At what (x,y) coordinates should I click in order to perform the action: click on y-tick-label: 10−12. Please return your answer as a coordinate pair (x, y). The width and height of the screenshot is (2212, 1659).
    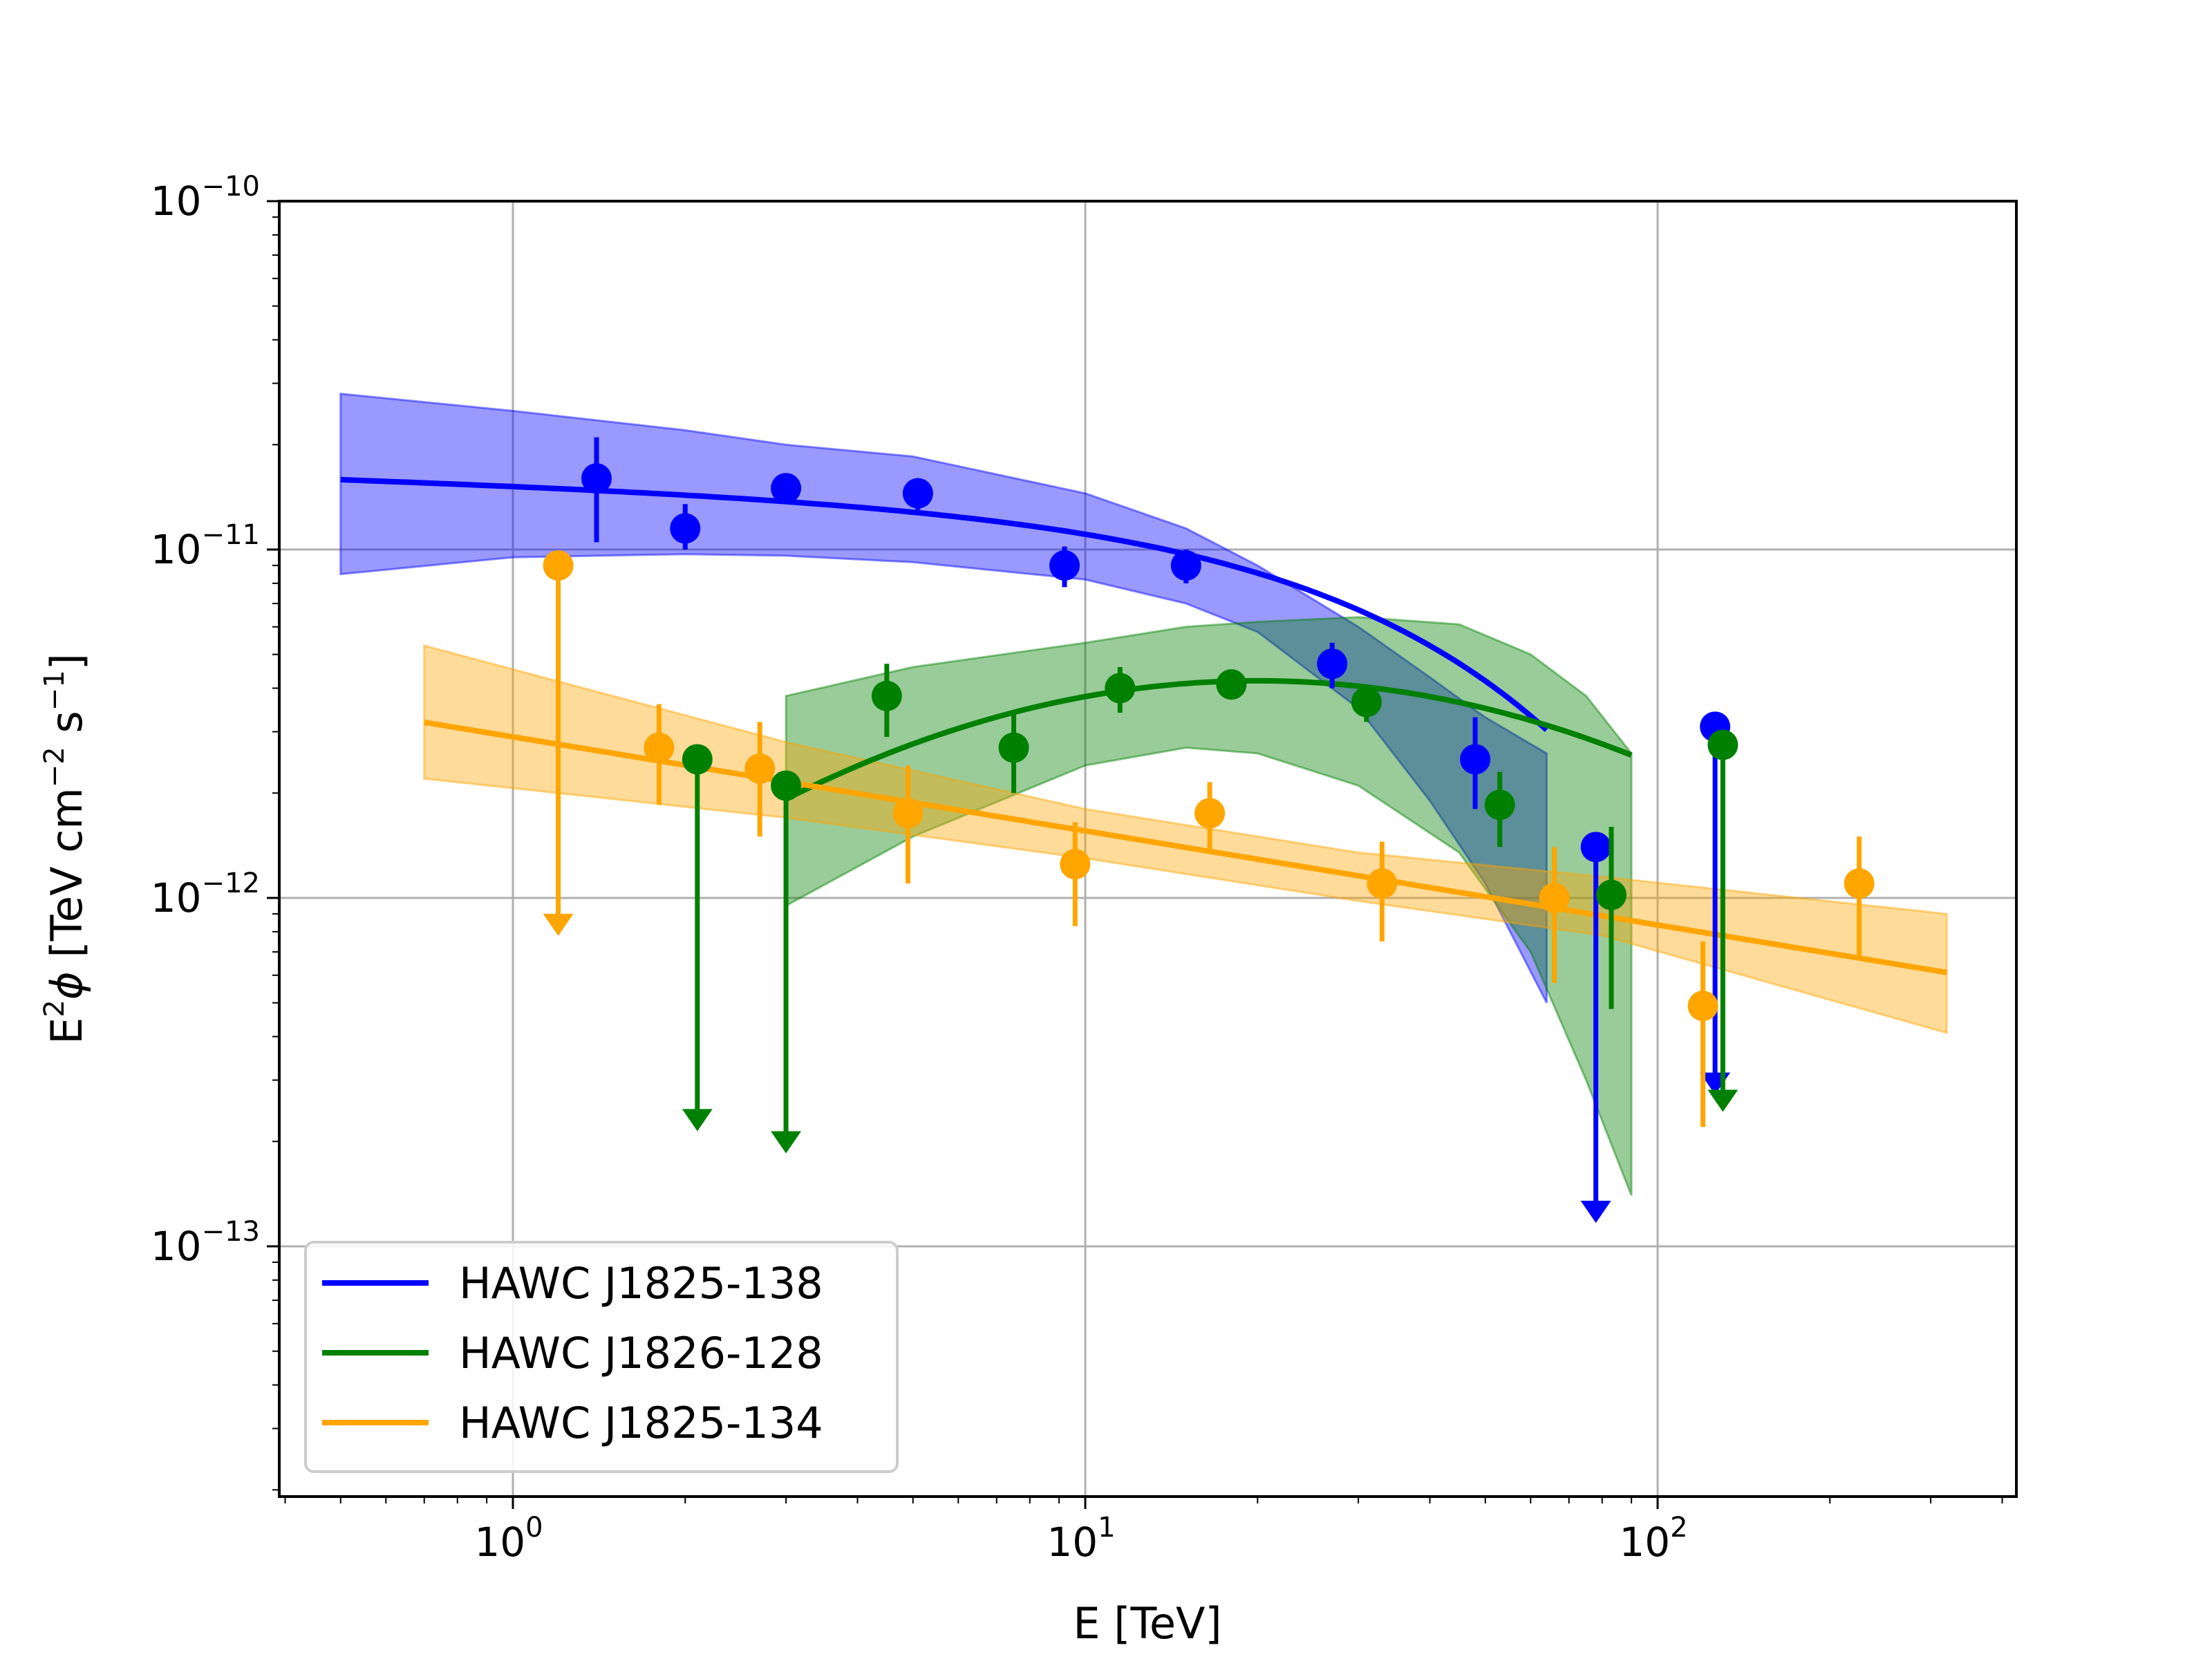
    Looking at the image, I should click on (205, 894).